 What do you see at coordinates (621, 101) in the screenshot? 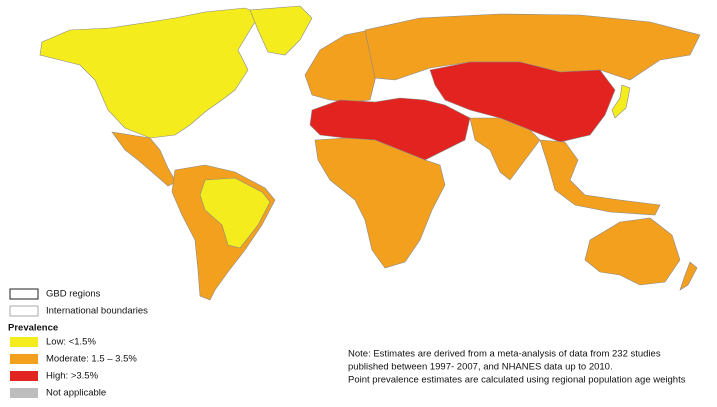
I see `japan` at bounding box center [621, 101].